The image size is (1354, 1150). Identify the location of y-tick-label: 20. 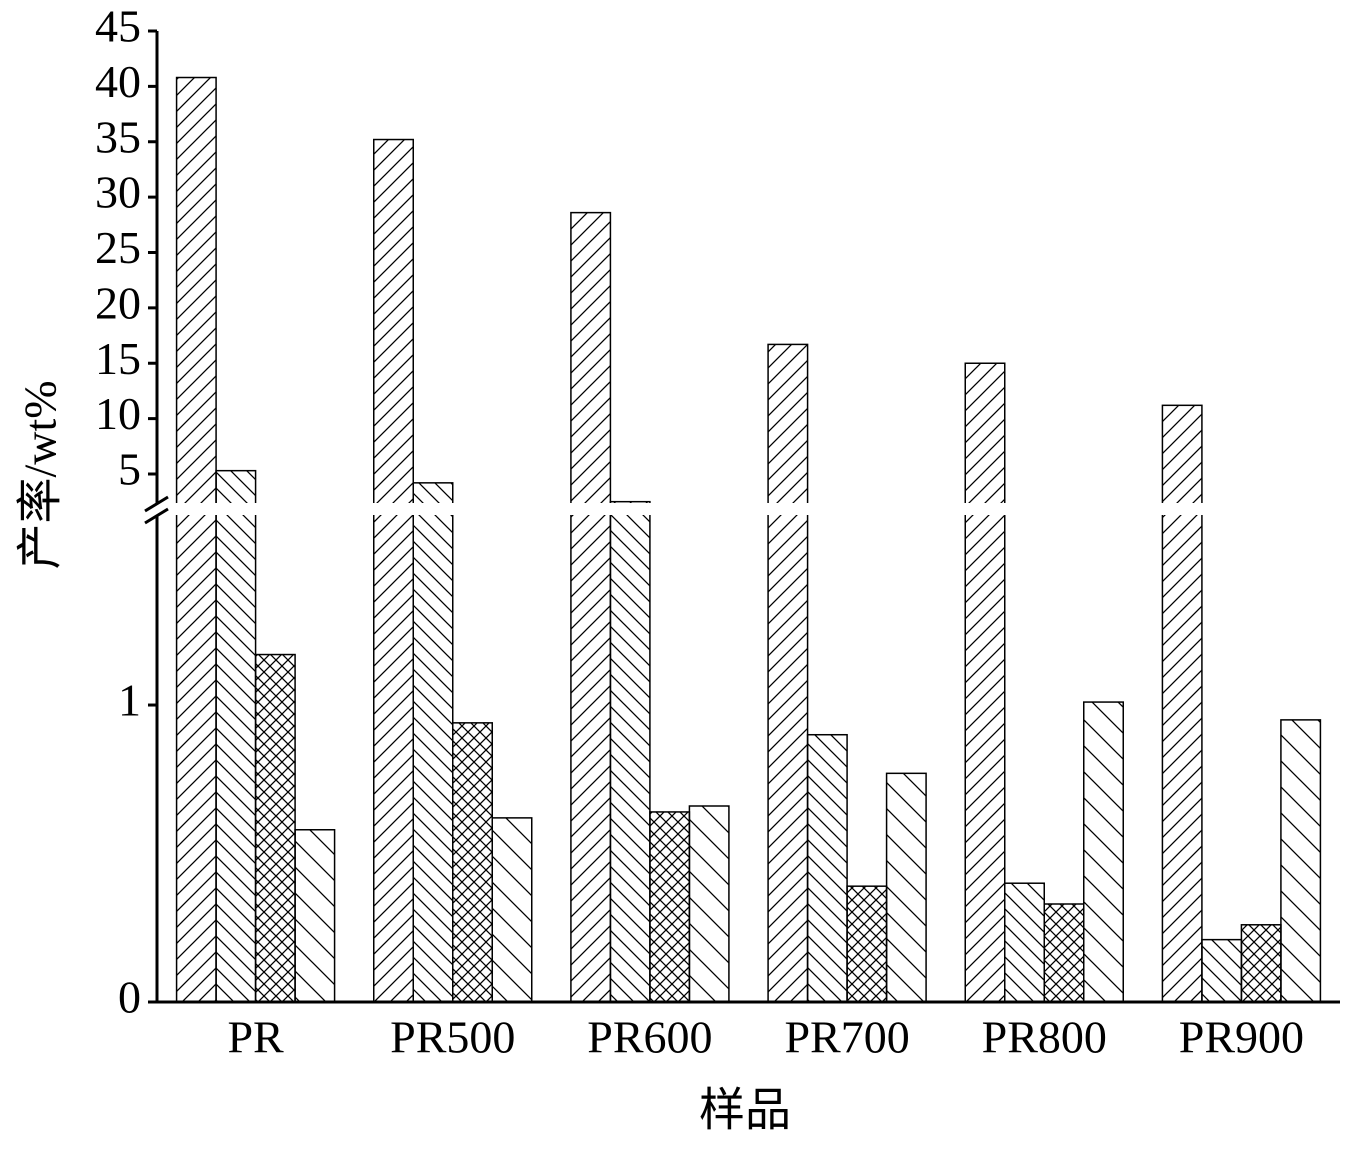
(118, 302).